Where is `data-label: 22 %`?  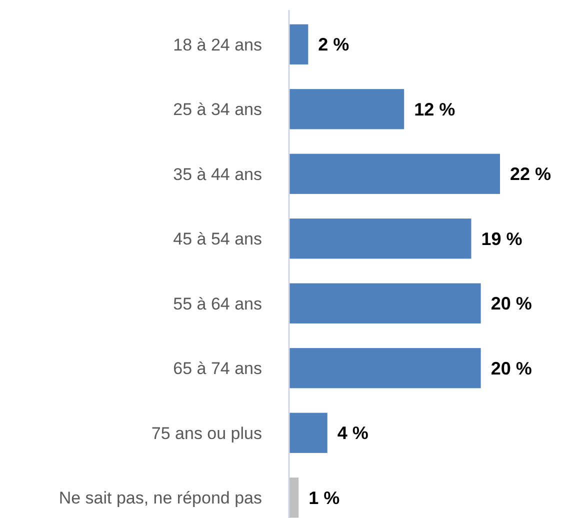 data-label: 22 % is located at coordinates (531, 174).